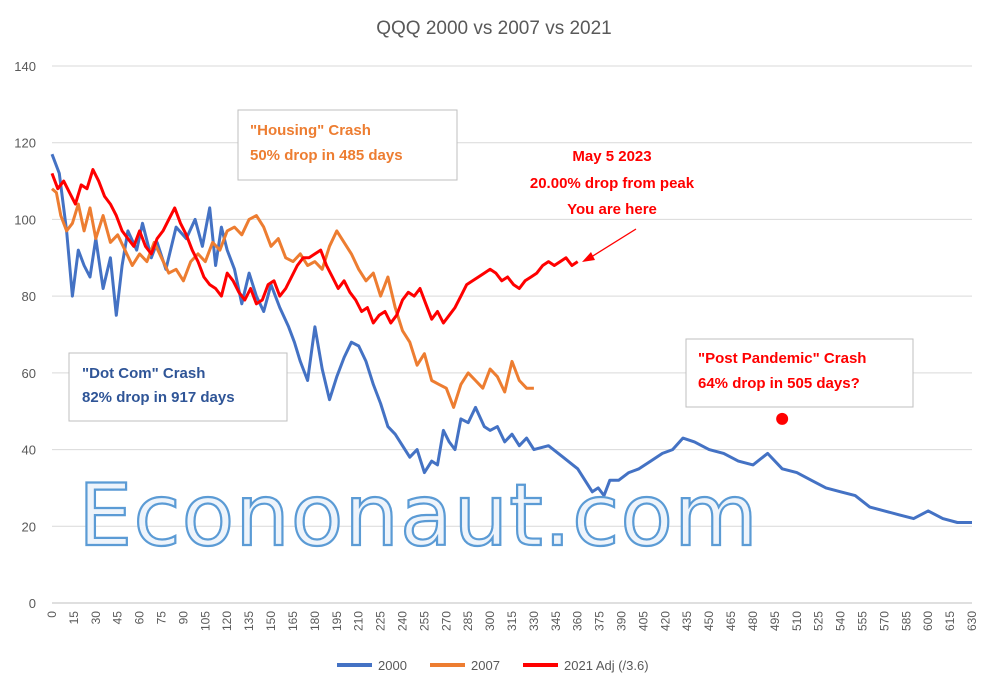 This screenshot has width=988, height=689. Describe the element at coordinates (25, 66) in the screenshot. I see `y-tick-label: 140` at that location.